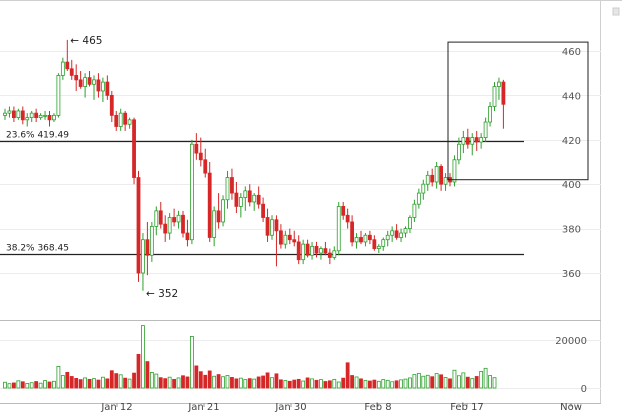  What do you see at coordinates (571, 52) in the screenshot?
I see `price-tick-label: 460` at bounding box center [571, 52].